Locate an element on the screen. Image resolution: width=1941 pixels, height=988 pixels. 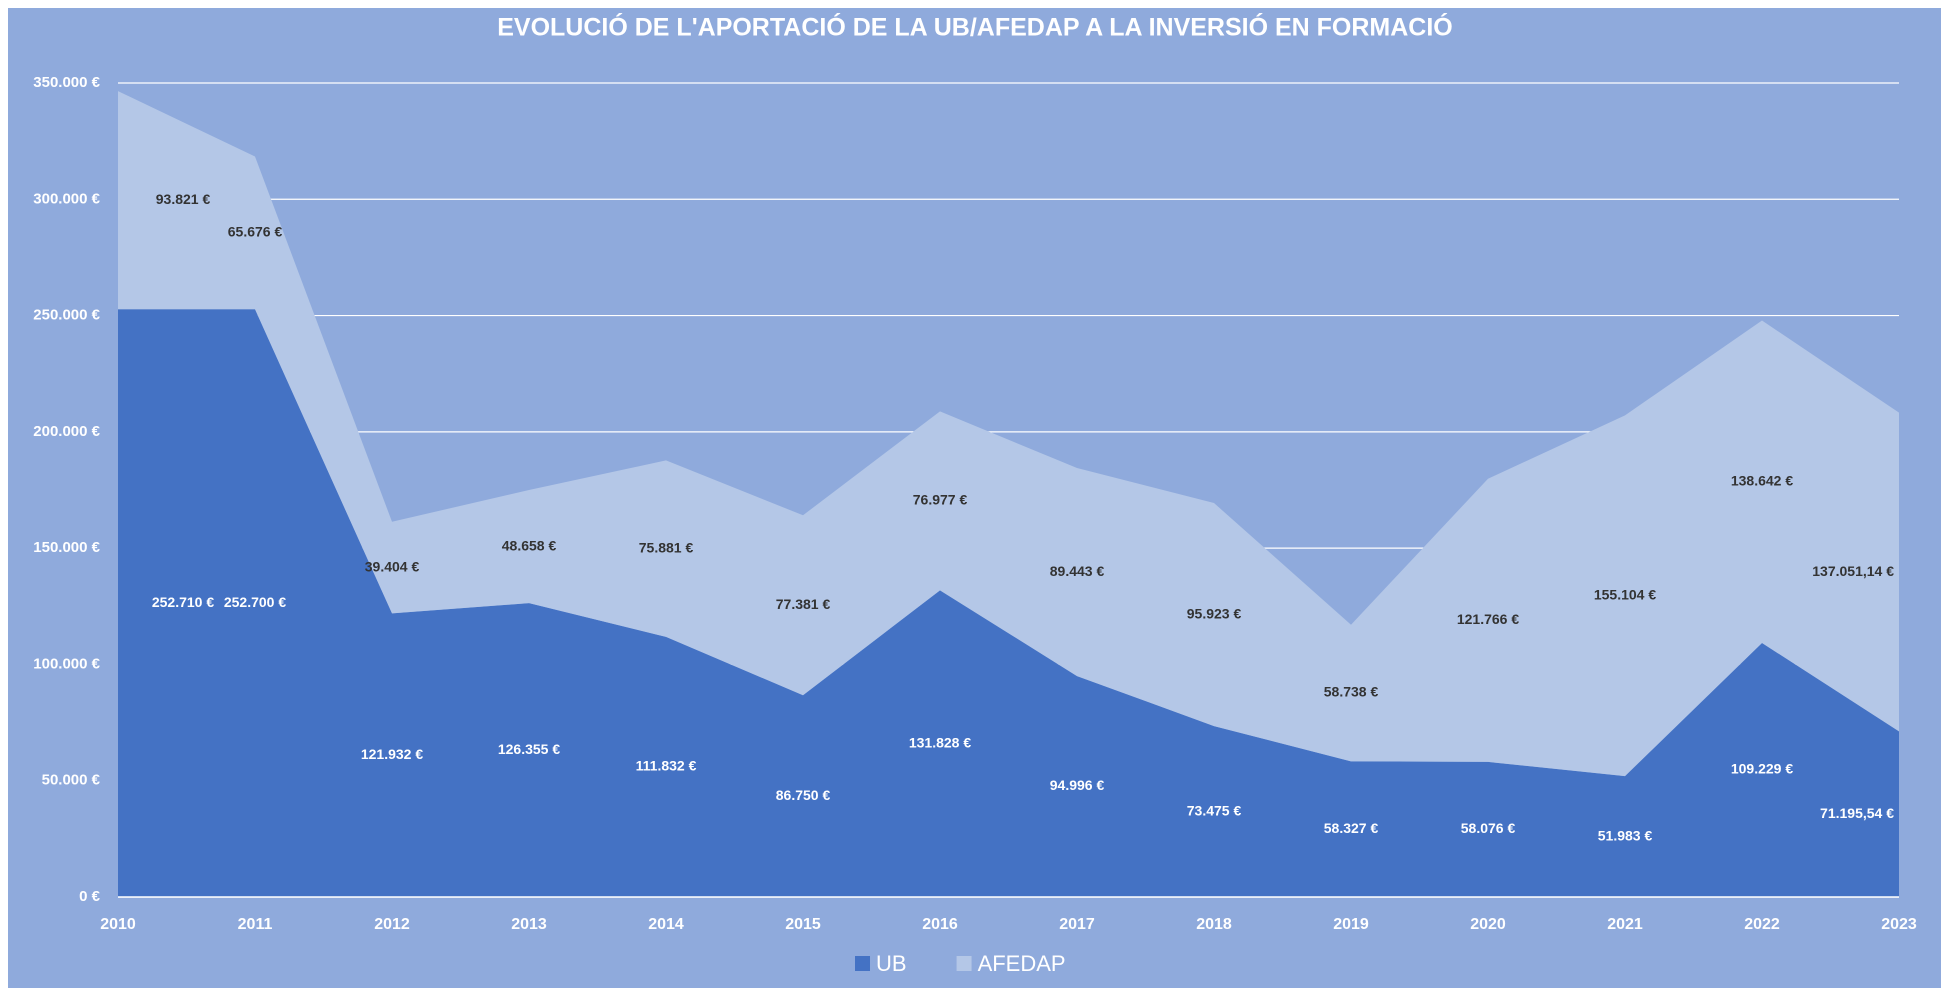
x-tick-label: 2017 is located at coordinates (1077, 924).